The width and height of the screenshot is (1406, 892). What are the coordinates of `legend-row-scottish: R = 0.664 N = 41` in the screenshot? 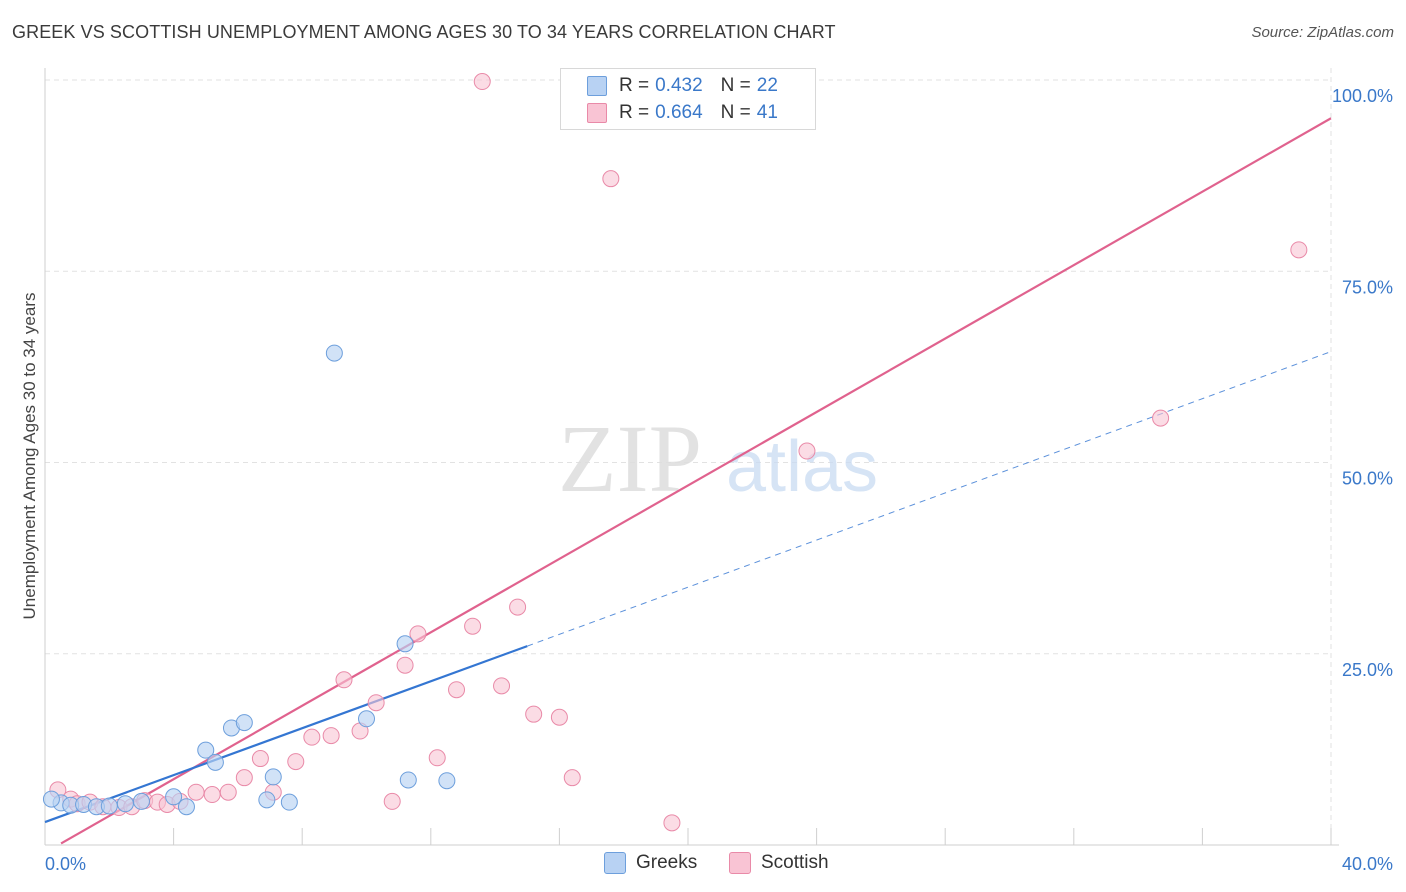 It's located at (682, 113).